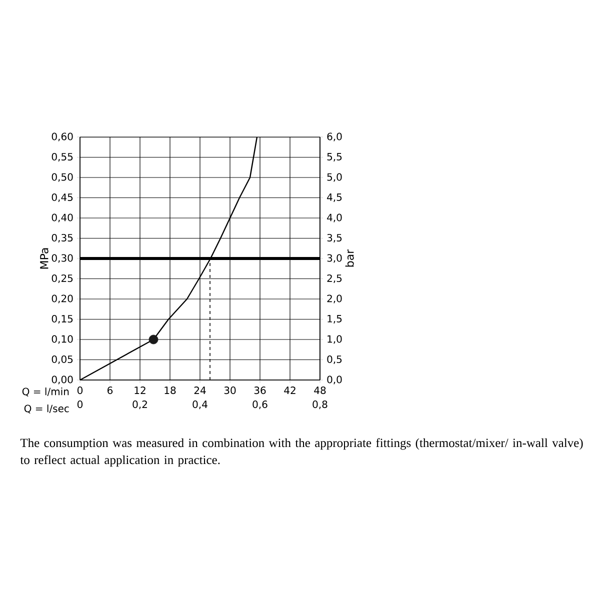 Image resolution: width=600 pixels, height=600 pixels. Describe the element at coordinates (334, 258) in the screenshot. I see `y2-tick-label: 3,0` at that location.